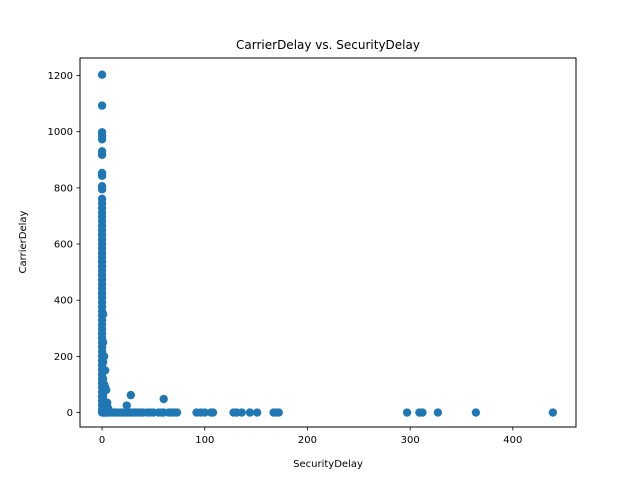 Image resolution: width=640 pixels, height=480 pixels. What do you see at coordinates (328, 45) in the screenshot?
I see `chart-title: CarrierDelay vs. SecurityDelay` at bounding box center [328, 45].